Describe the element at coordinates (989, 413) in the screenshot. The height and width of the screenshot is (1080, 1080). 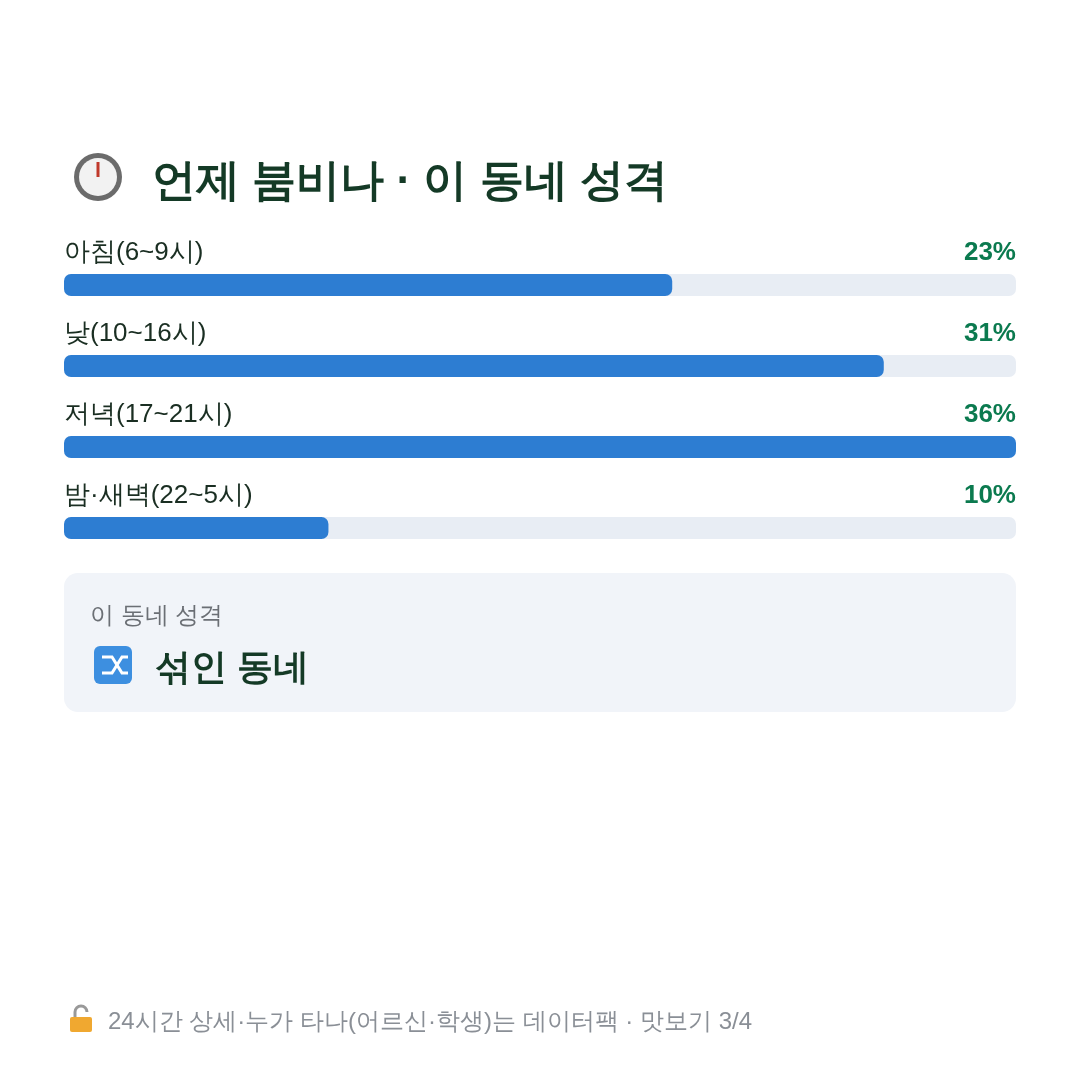
I see `data-label: 36%` at that location.